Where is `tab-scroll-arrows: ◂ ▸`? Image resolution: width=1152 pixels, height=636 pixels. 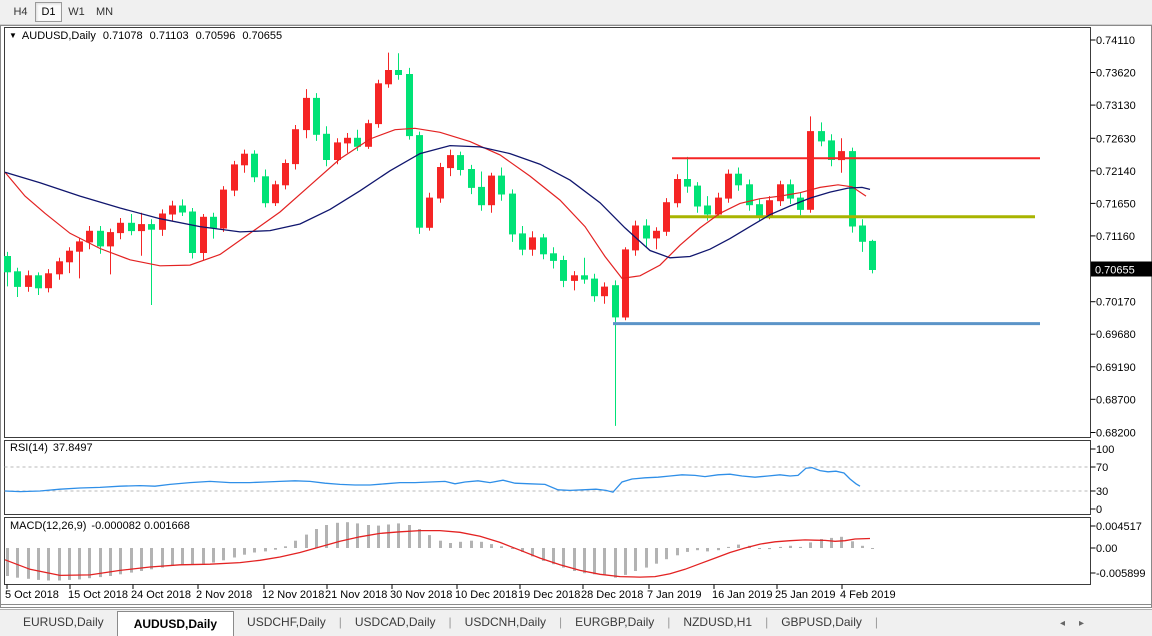
tab-scroll-arrows: ◂ ▸ is located at coordinates (1072, 623).